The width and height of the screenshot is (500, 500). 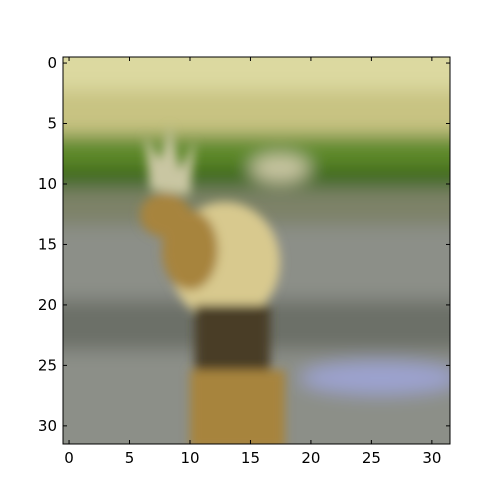 I want to click on y-tick-label: 15, so click(x=47, y=244).